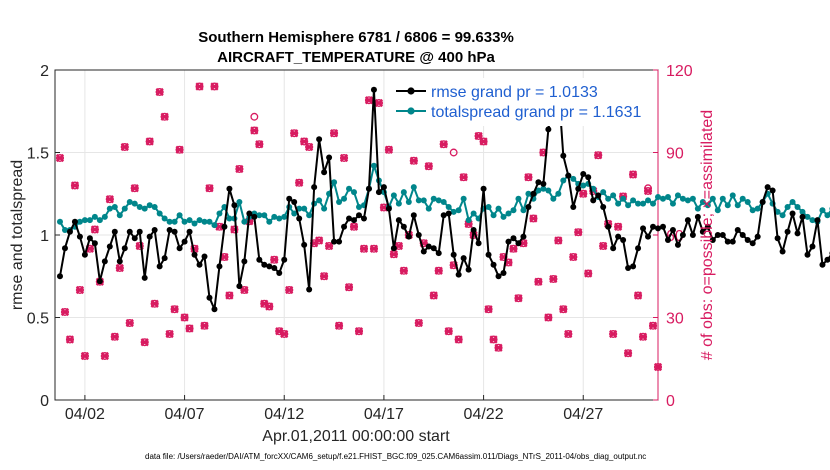 The image size is (830, 470). I want to click on legend-rmse-label: rmse grand pr = 1.0133, so click(514, 92).